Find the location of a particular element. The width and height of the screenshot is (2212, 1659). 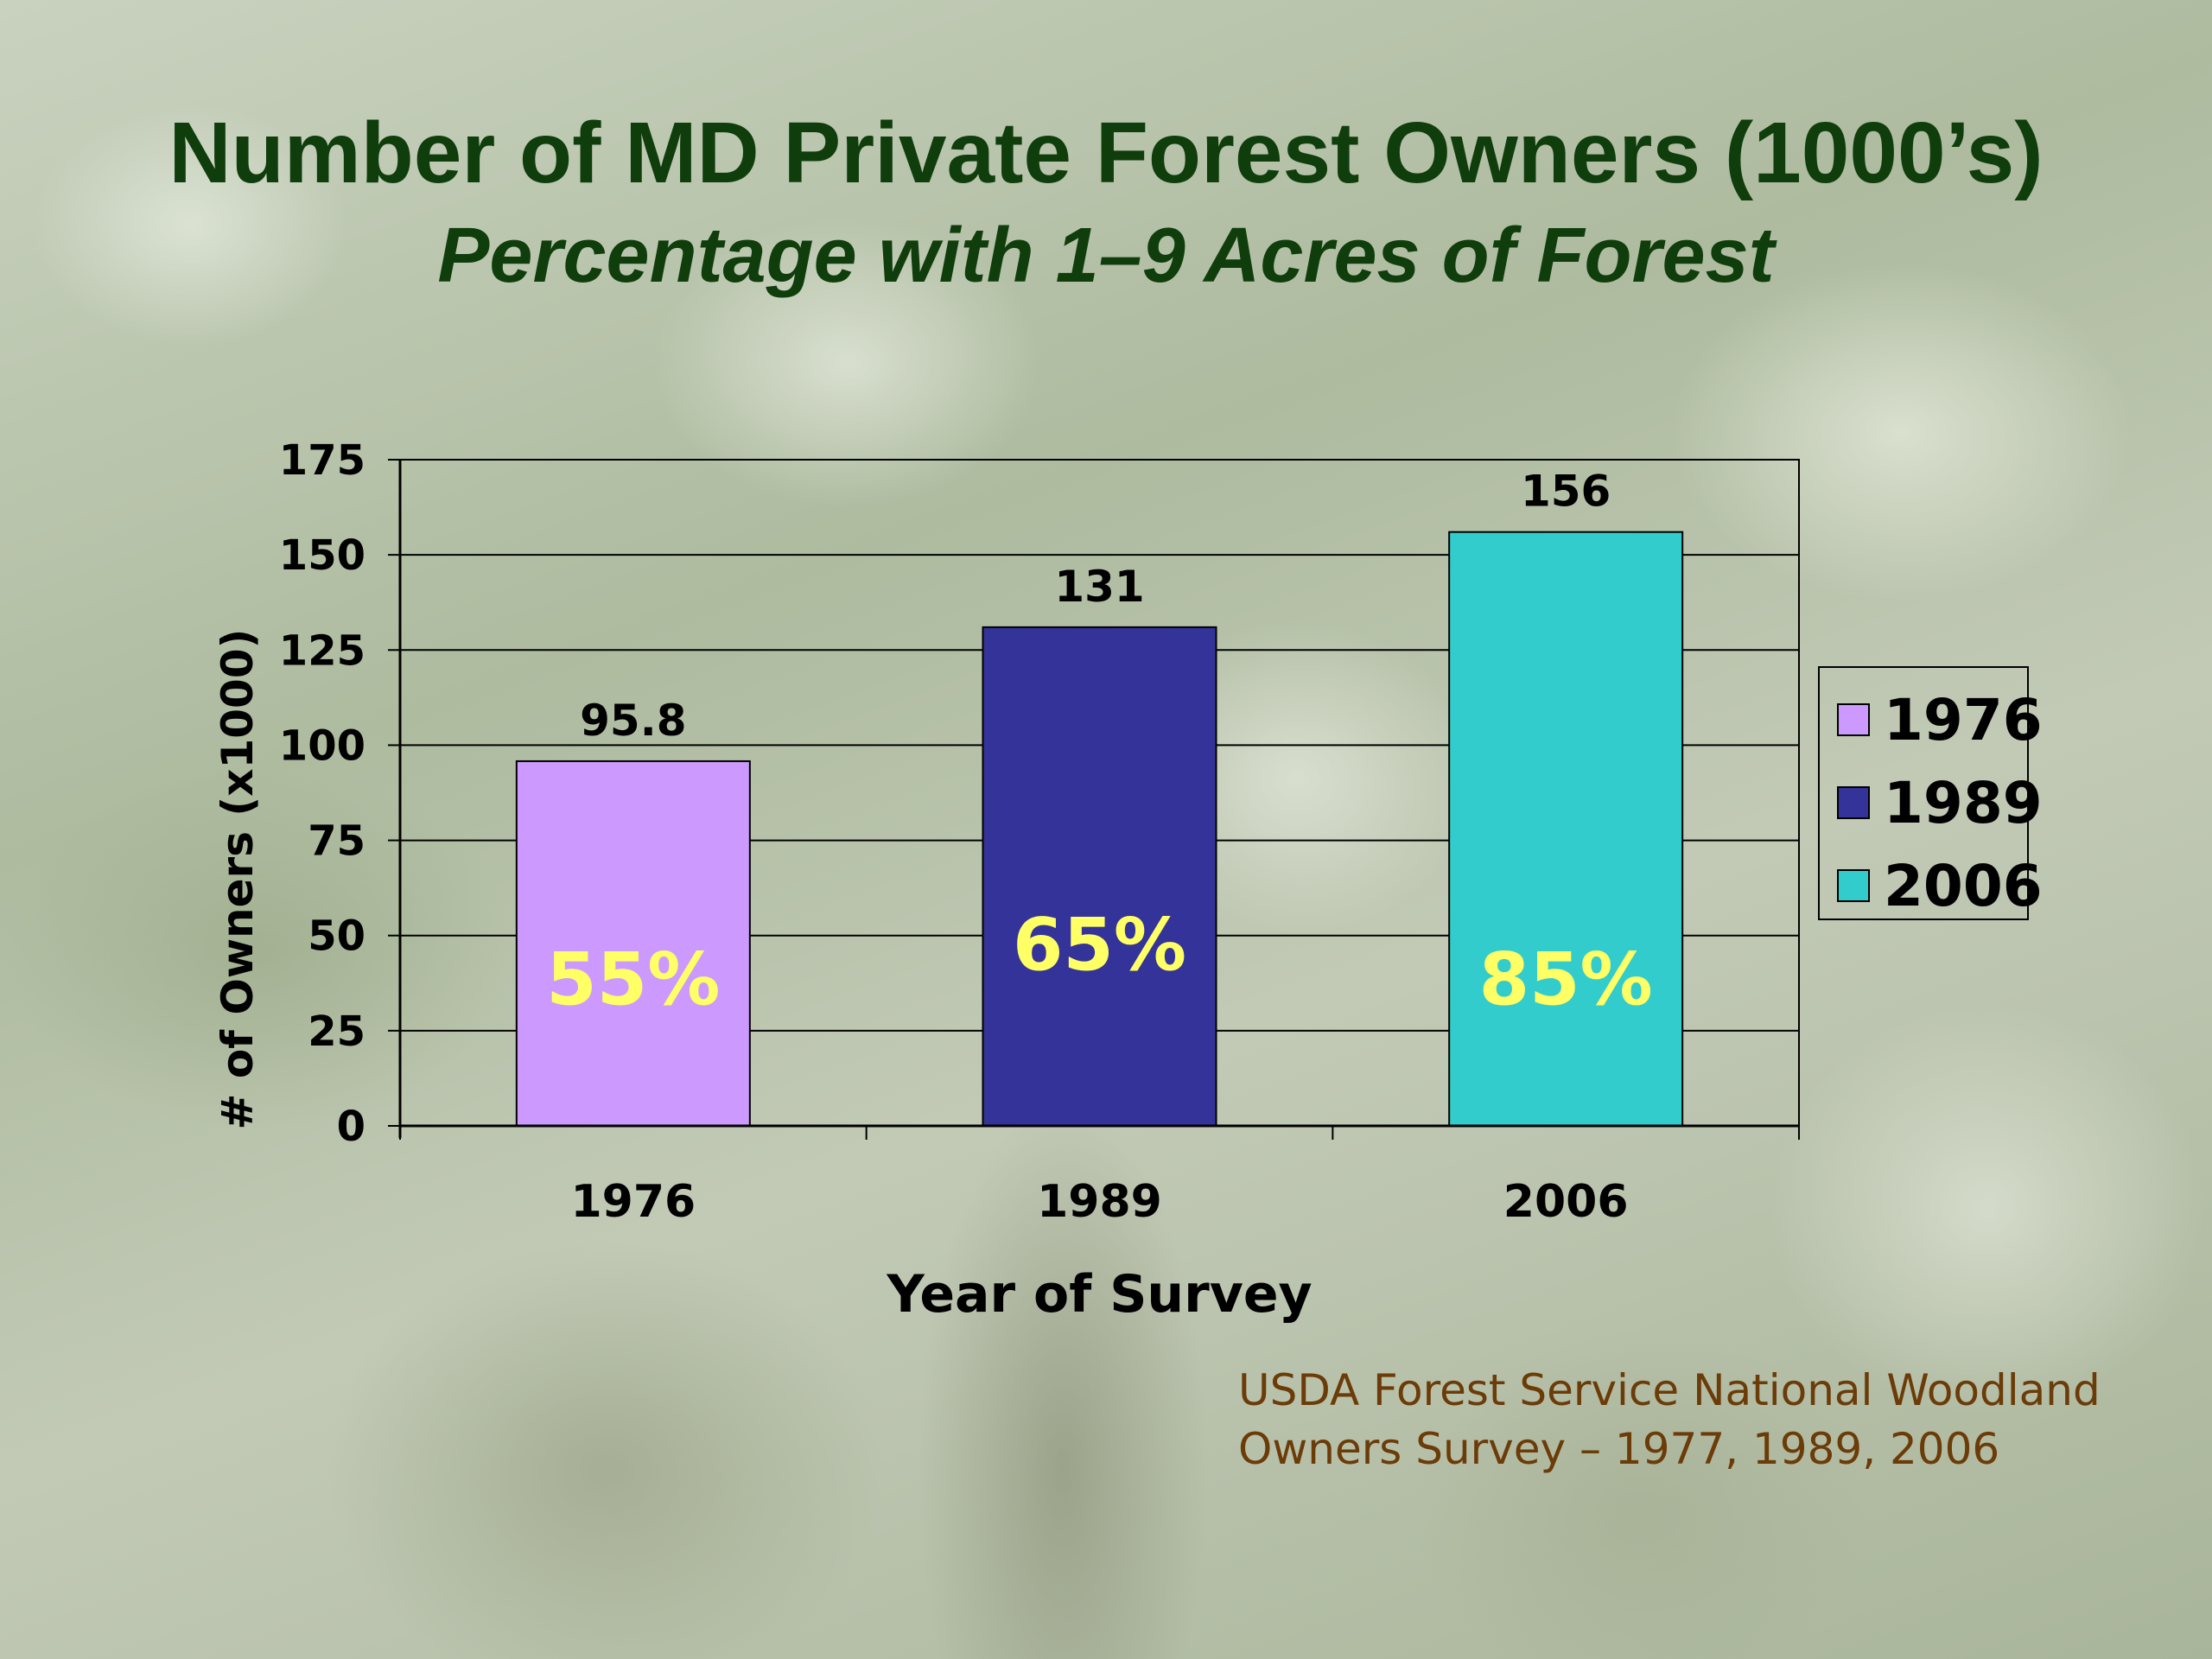

value-label: 131 is located at coordinates (1099, 587).